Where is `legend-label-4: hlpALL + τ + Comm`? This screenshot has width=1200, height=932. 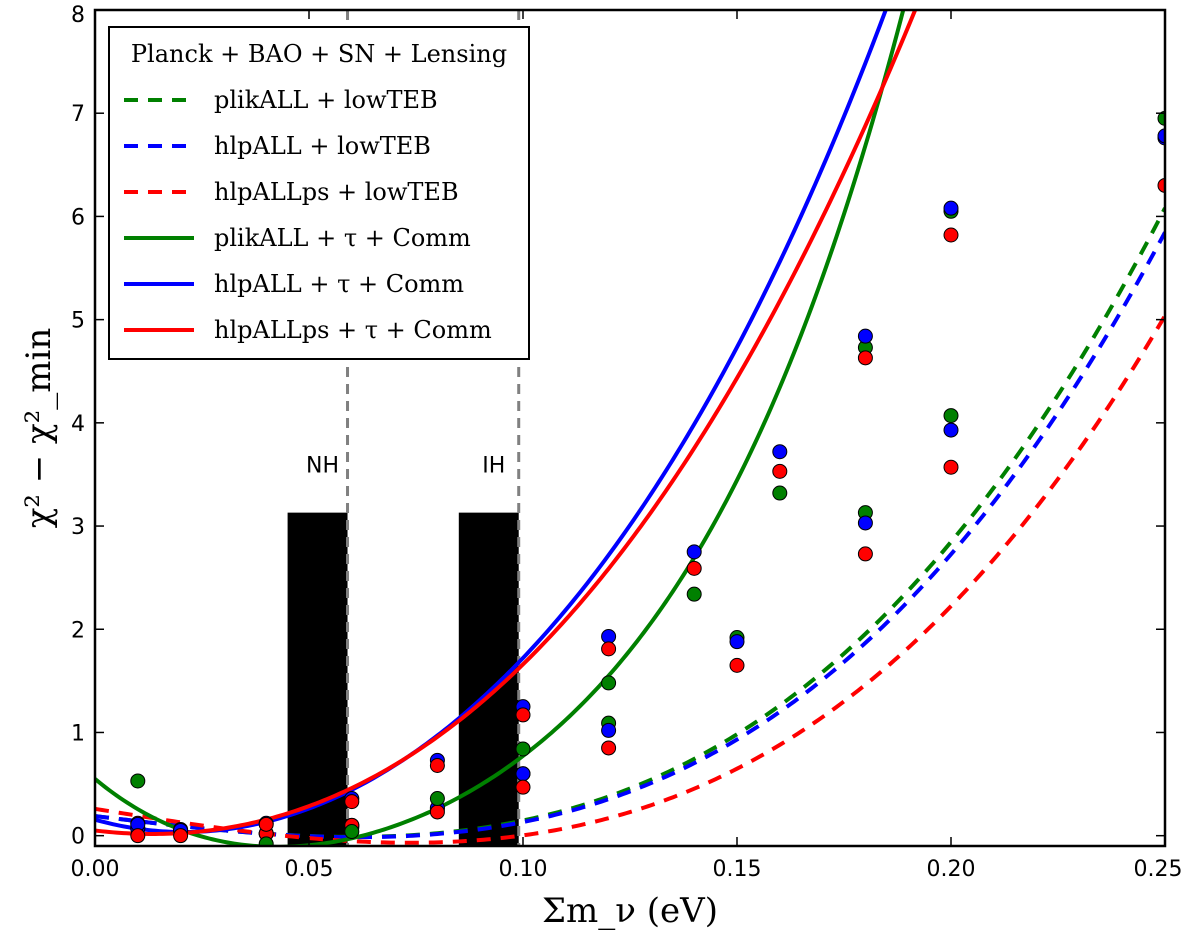 legend-label-4: hlpALL + τ + Comm is located at coordinates (339, 284).